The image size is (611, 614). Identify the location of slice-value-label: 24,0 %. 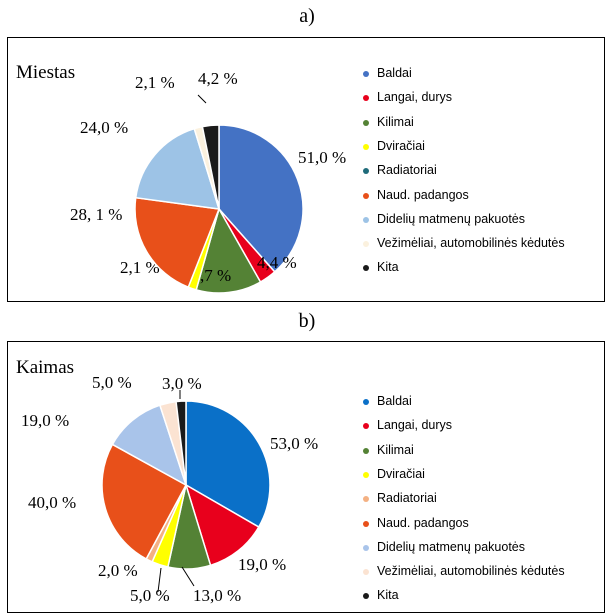
(104, 127).